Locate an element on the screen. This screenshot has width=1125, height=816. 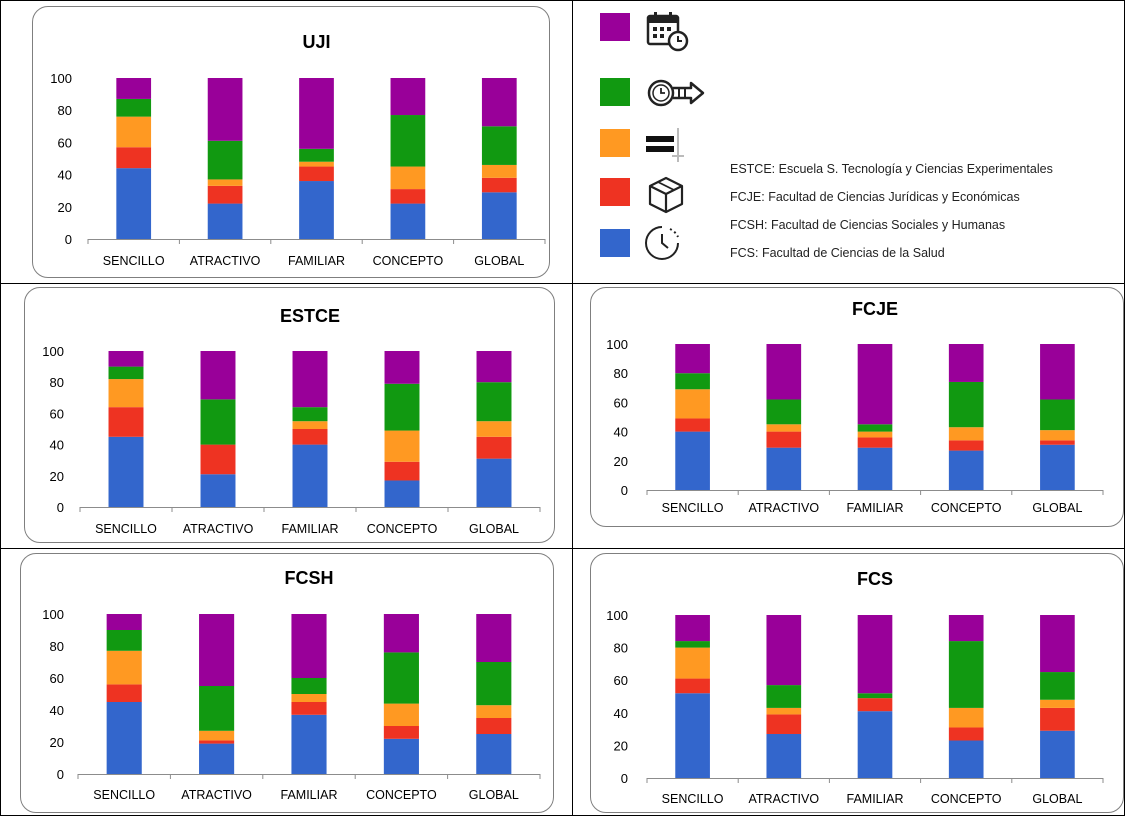
bar-segment-purple-familiar is located at coordinates (875, 654).